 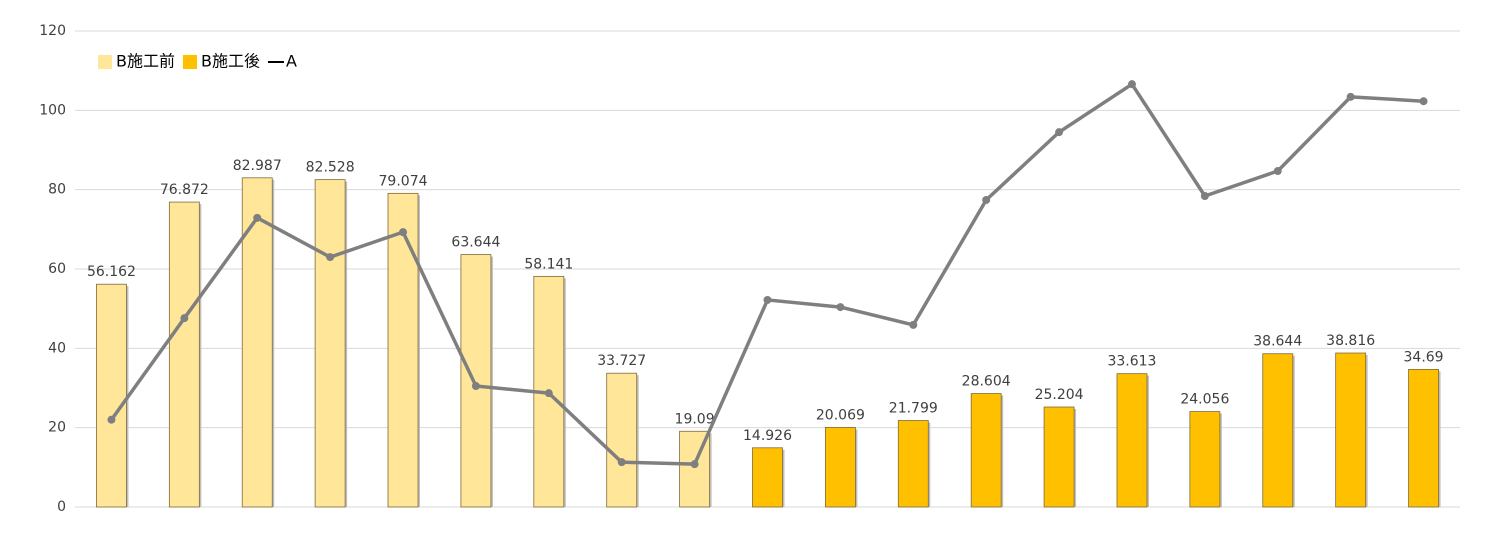 I want to click on data-label: 21.799, so click(x=913, y=409).